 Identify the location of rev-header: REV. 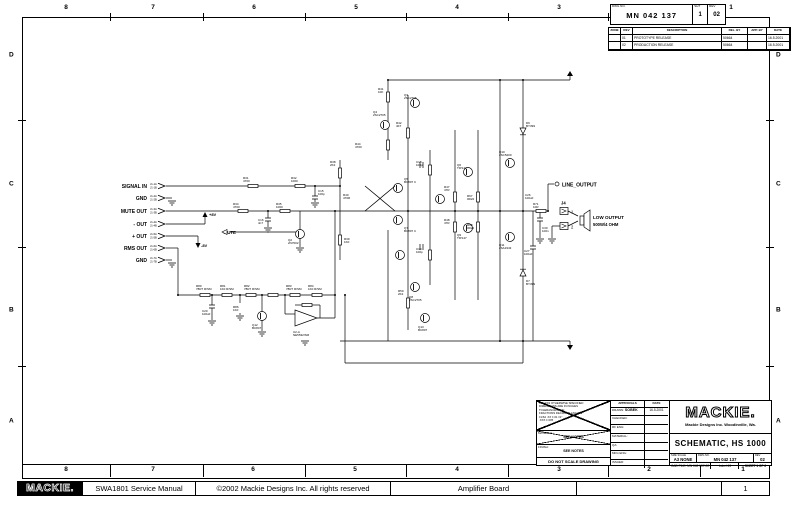
(712, 6).